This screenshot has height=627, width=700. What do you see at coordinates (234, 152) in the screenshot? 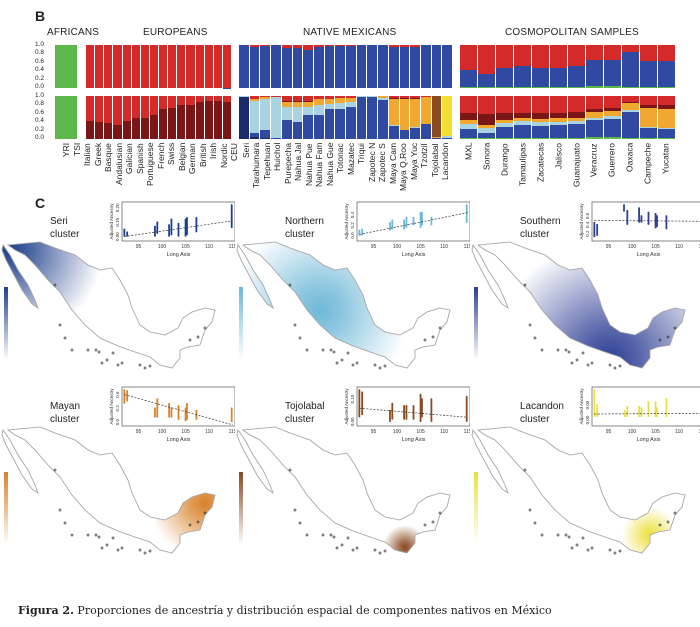
I see `population-label: CEU` at bounding box center [234, 152].